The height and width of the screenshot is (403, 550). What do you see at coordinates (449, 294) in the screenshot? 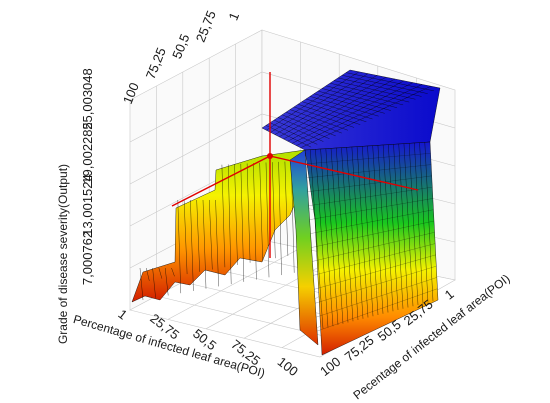
I see `y-tick-label: 1` at bounding box center [449, 294].